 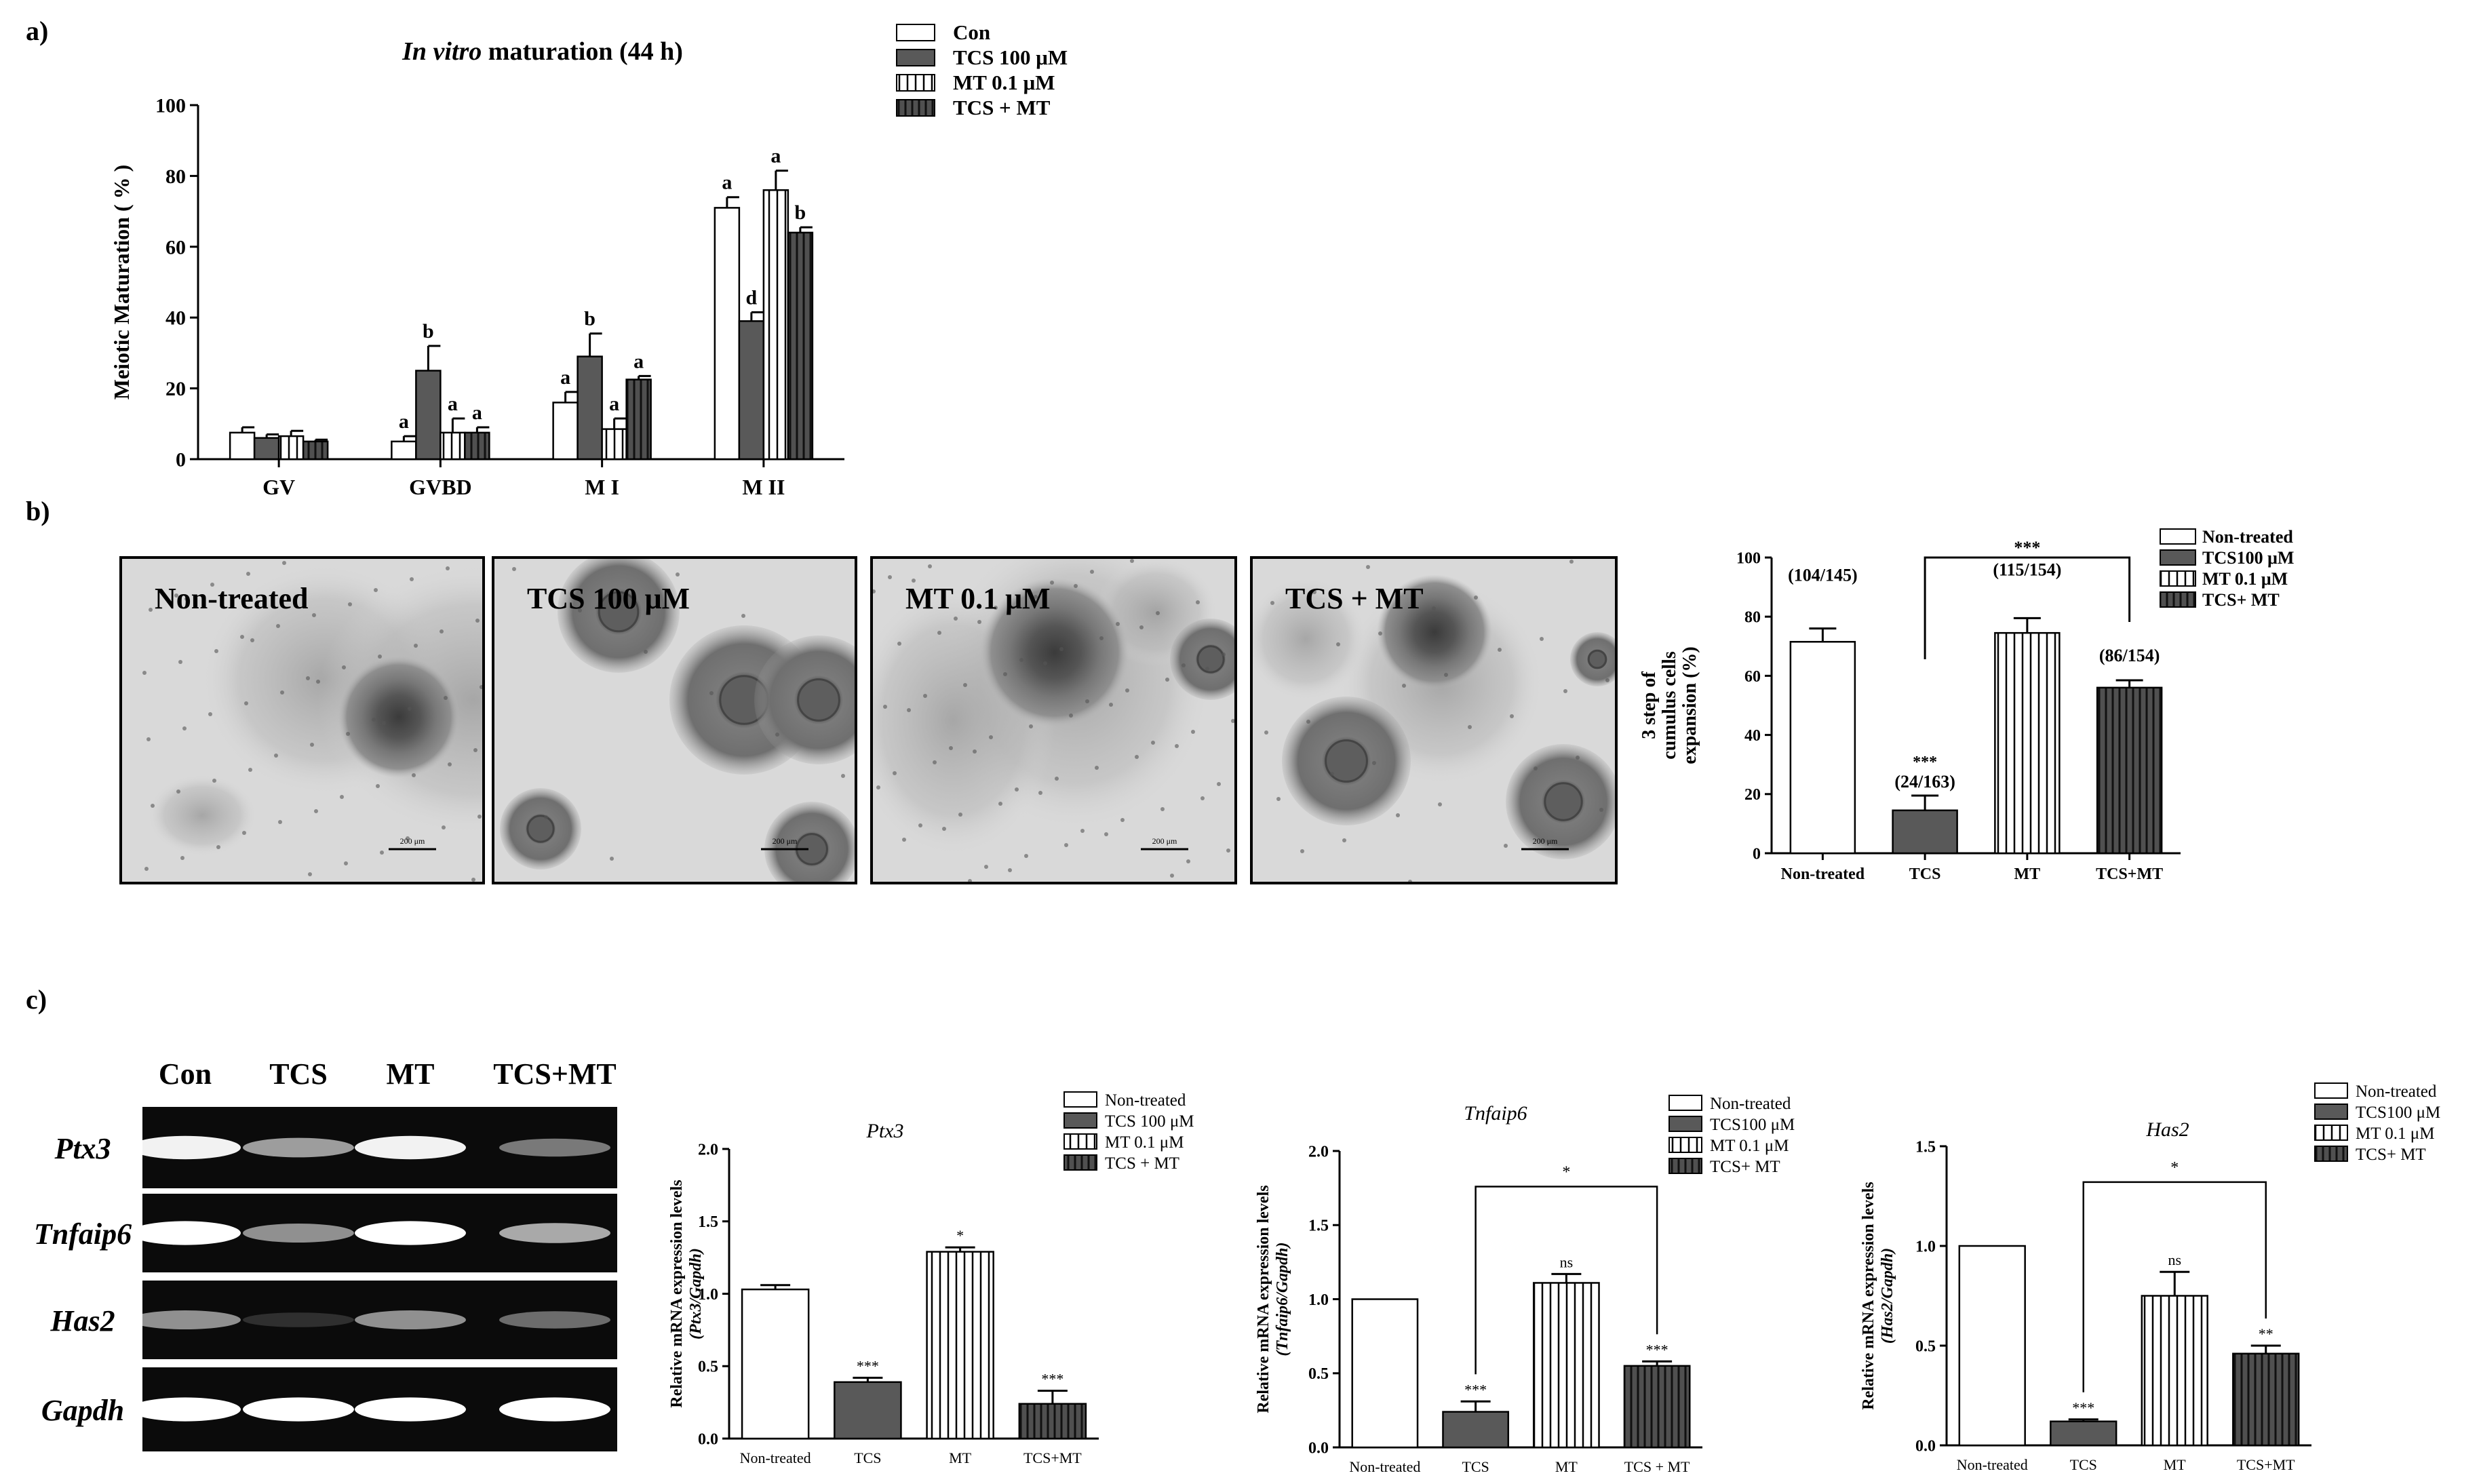 What do you see at coordinates (1318, 1152) in the screenshot?
I see `chart-c2-y-tick-label: 2.0` at bounding box center [1318, 1152].